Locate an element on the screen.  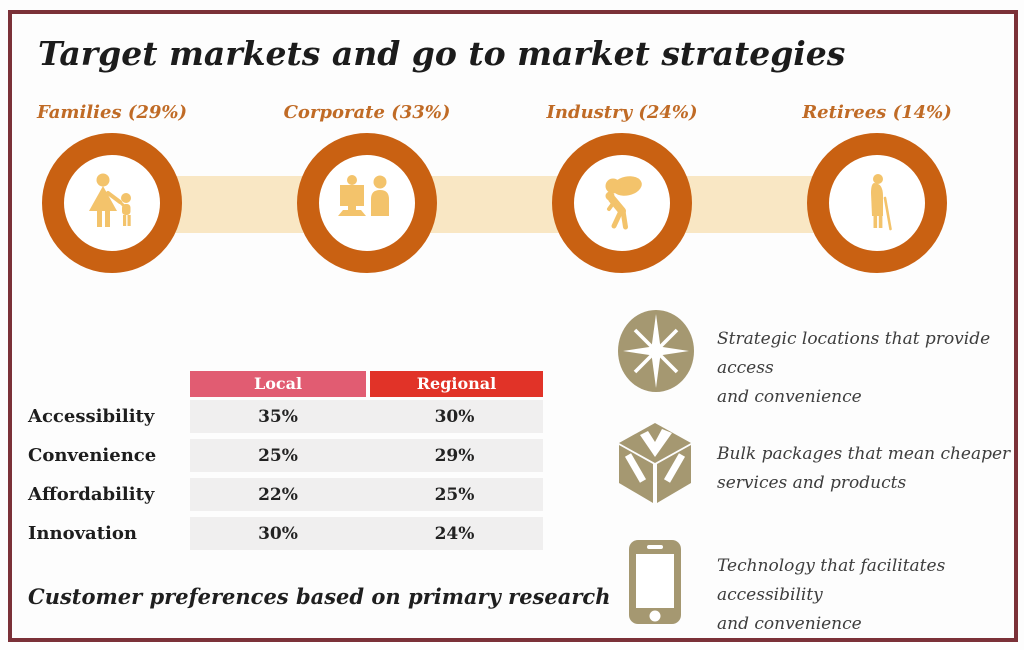
row-label-affordability: Affordability is located at coordinates (91, 494).